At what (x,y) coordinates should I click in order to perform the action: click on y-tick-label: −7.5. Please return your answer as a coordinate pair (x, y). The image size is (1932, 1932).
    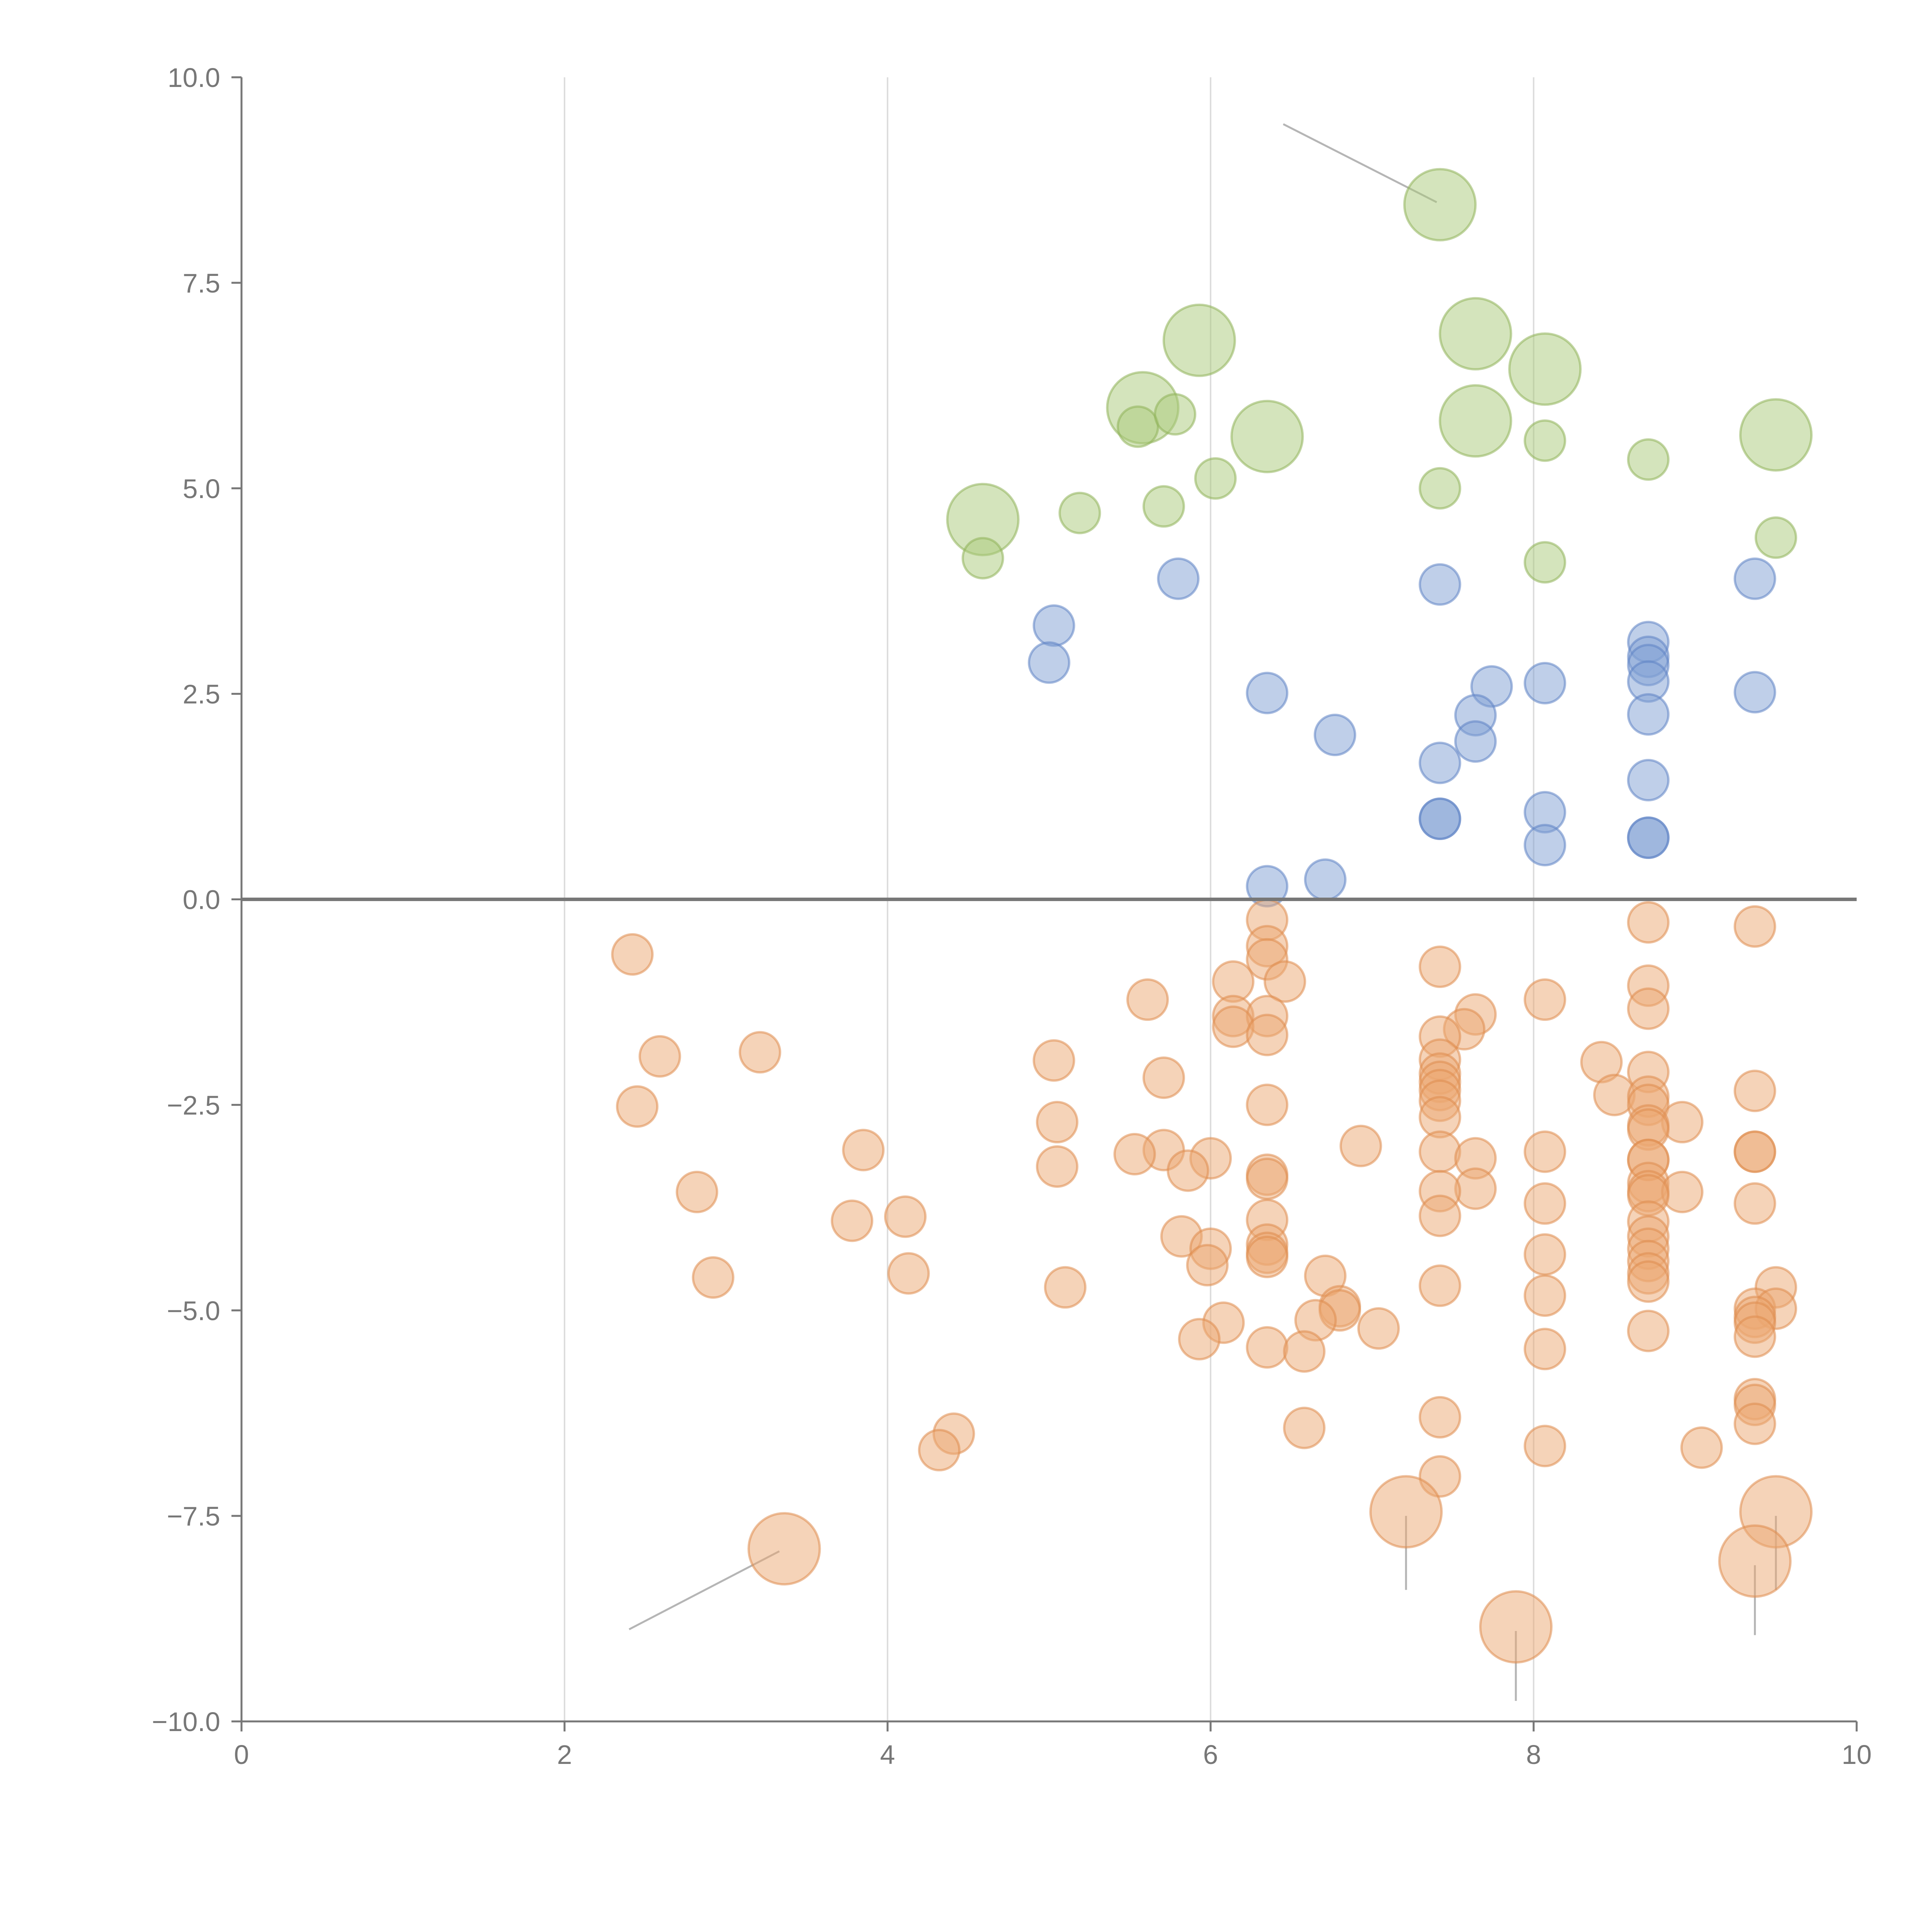
    Looking at the image, I should click on (193, 1516).